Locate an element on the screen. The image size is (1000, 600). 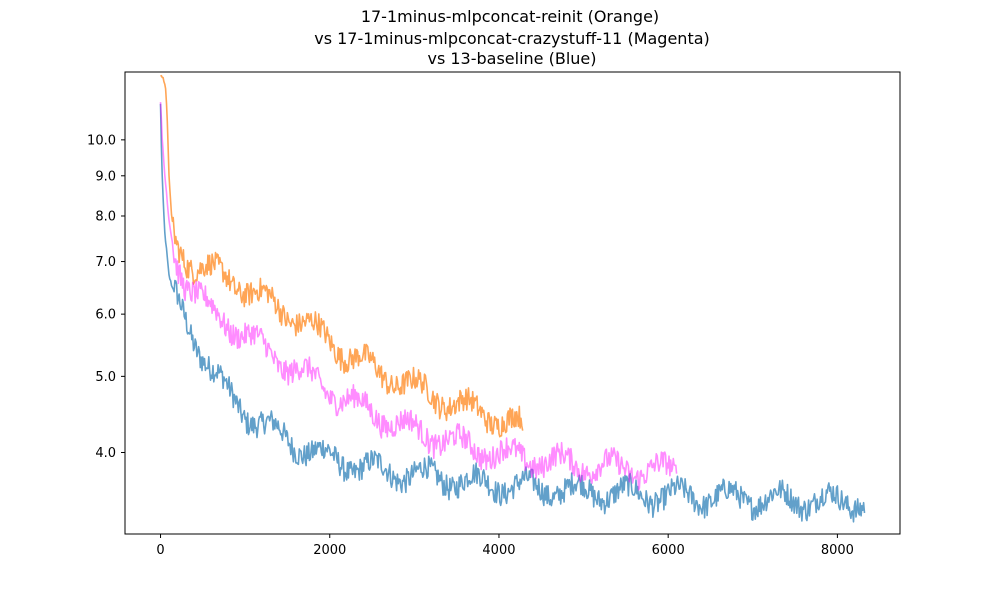
y-tick-label: 10.0 is located at coordinates (101, 140).